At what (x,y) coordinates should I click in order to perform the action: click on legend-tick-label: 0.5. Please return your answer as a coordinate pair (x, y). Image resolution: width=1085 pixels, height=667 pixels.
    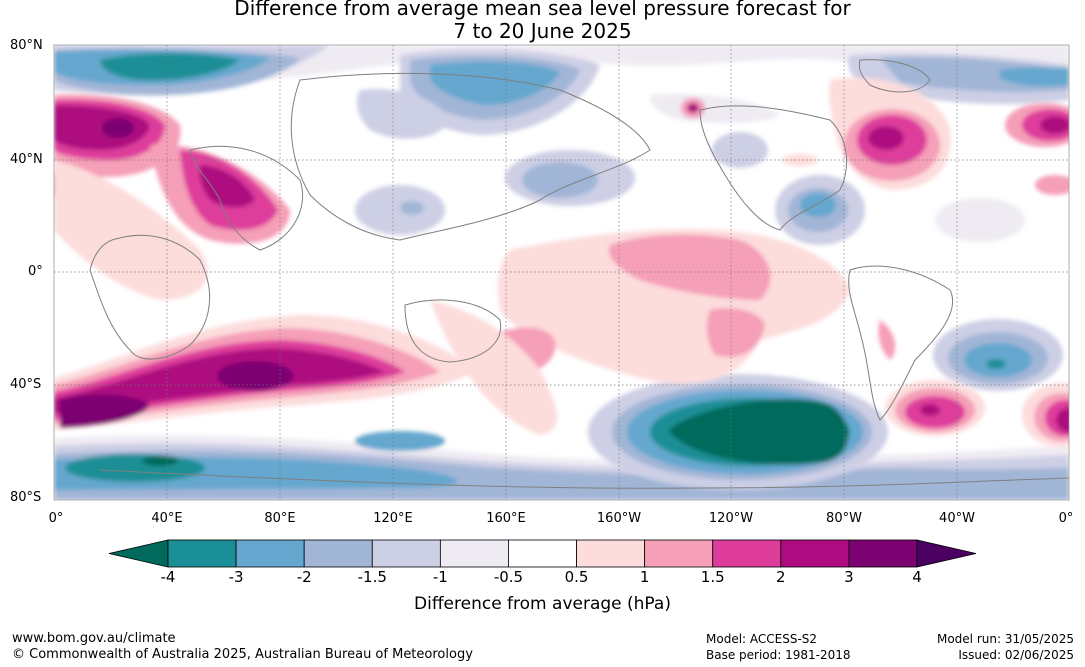
    Looking at the image, I should click on (576, 577).